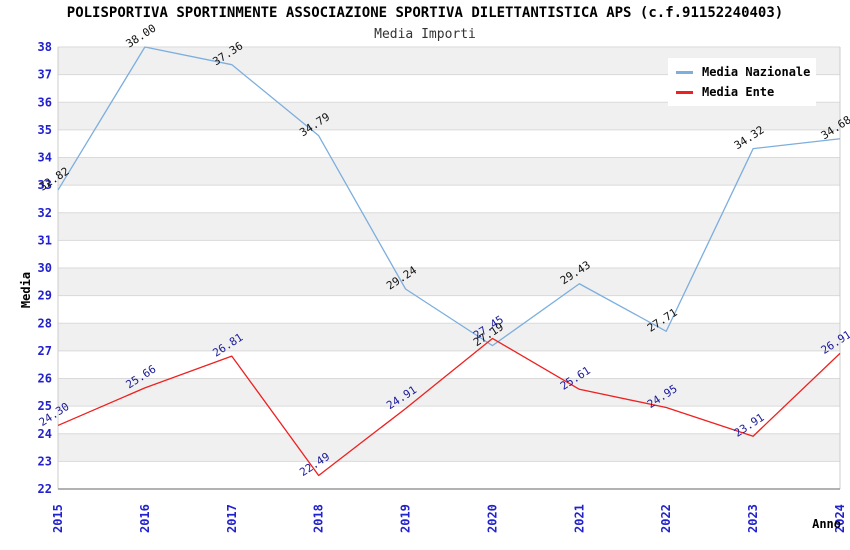  What do you see at coordinates (45, 296) in the screenshot?
I see `y-tick-label: 29` at bounding box center [45, 296].